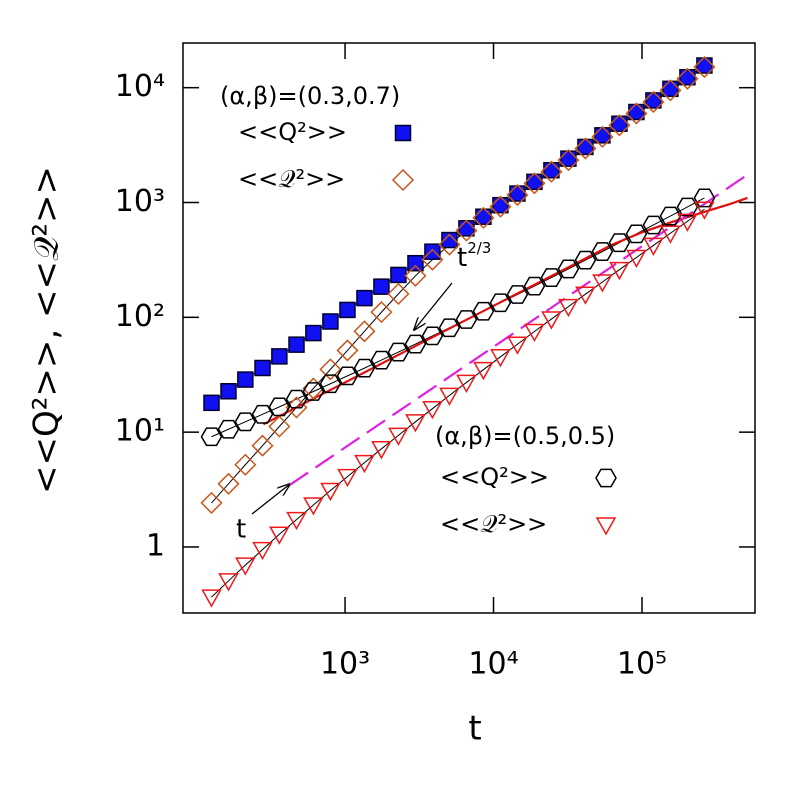  Describe the element at coordinates (345, 664) in the screenshot. I see `x-tick-label: 10³` at that location.